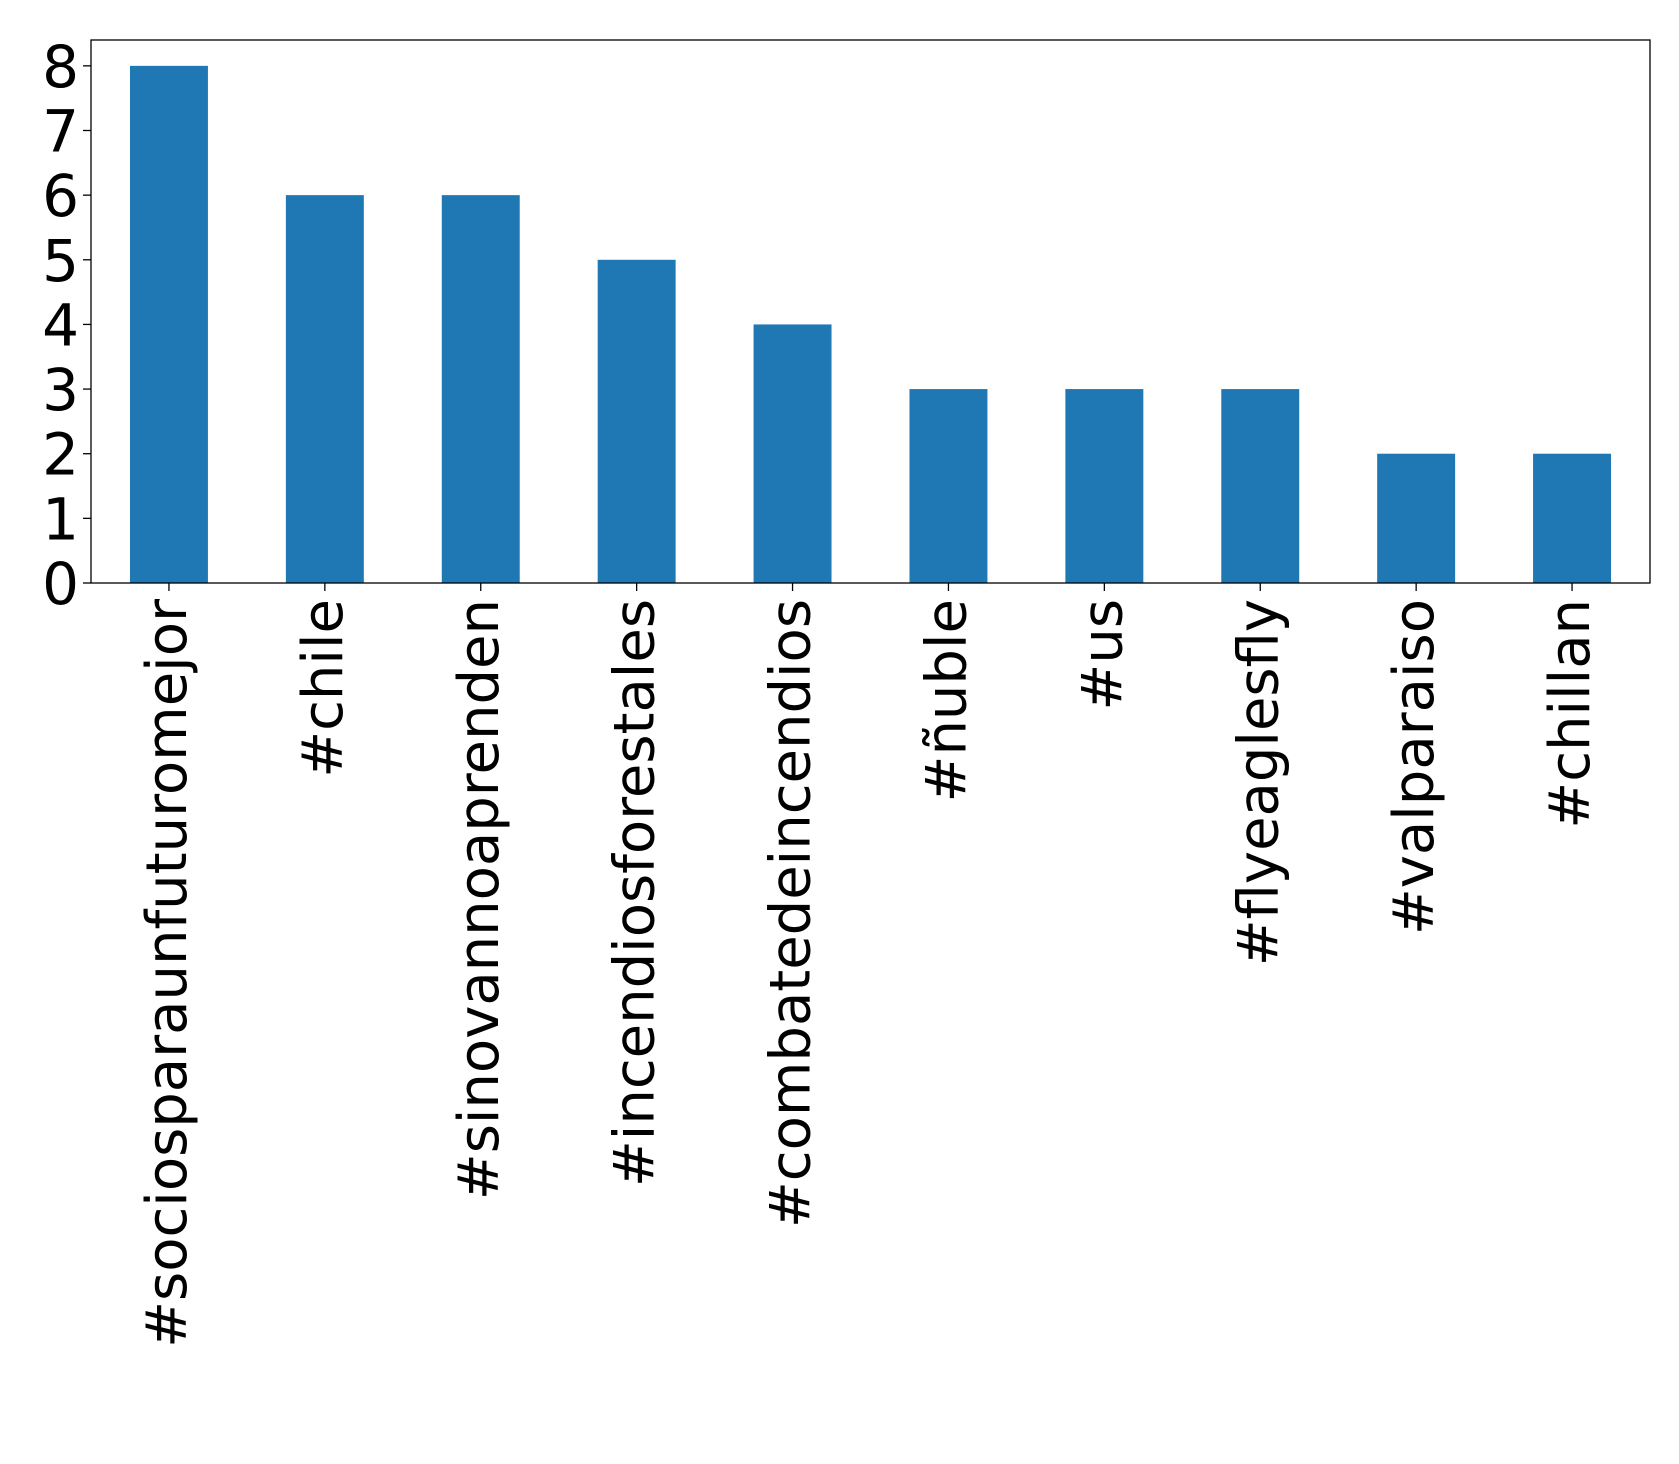  I want to click on y-tick-label-0: 0, so click(60, 584).